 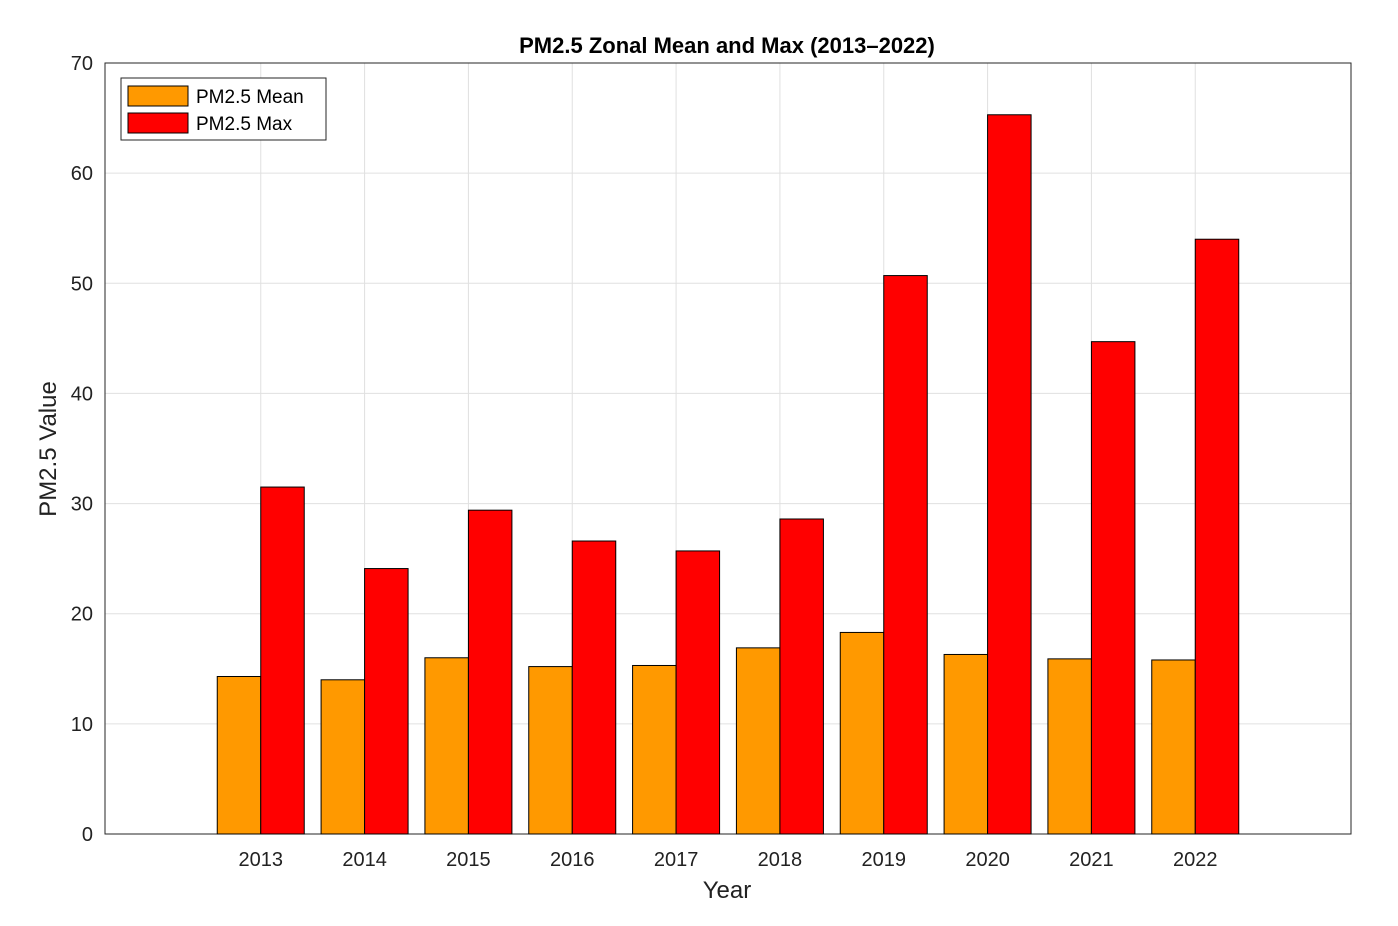 What do you see at coordinates (82, 615) in the screenshot?
I see `y-tick-label: 20` at bounding box center [82, 615].